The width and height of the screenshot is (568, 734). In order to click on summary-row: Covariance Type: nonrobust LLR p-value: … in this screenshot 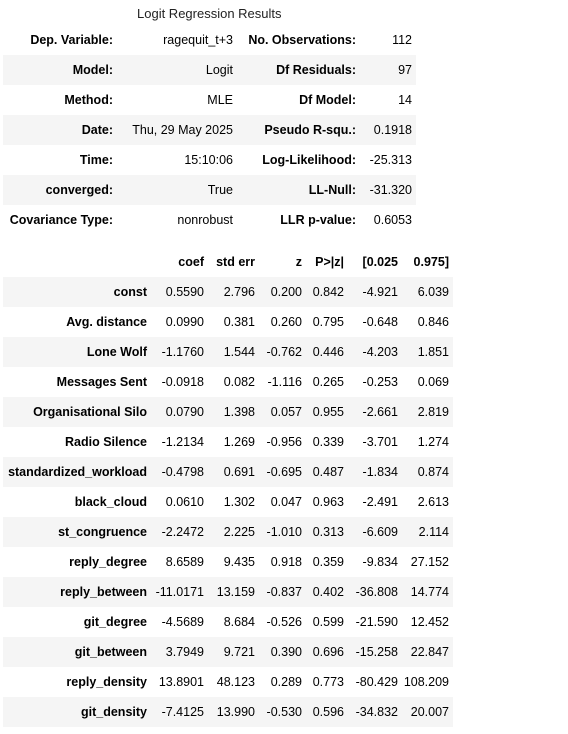, I will do `click(209, 220)`.